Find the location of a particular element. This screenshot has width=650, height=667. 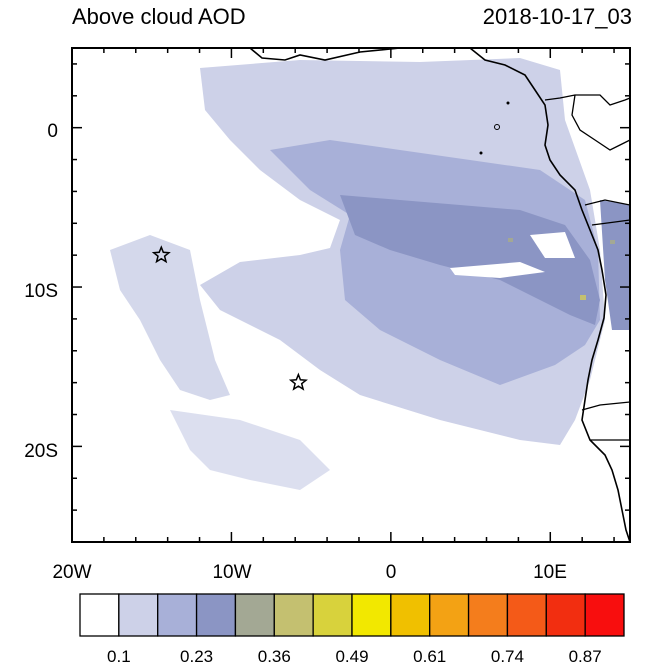

colorbar-label: 0.36 is located at coordinates (274, 656).